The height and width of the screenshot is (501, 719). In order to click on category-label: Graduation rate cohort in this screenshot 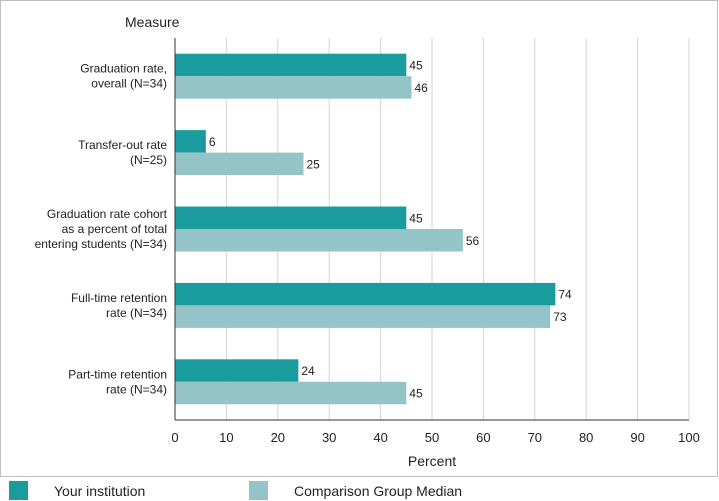, I will do `click(107, 214)`.